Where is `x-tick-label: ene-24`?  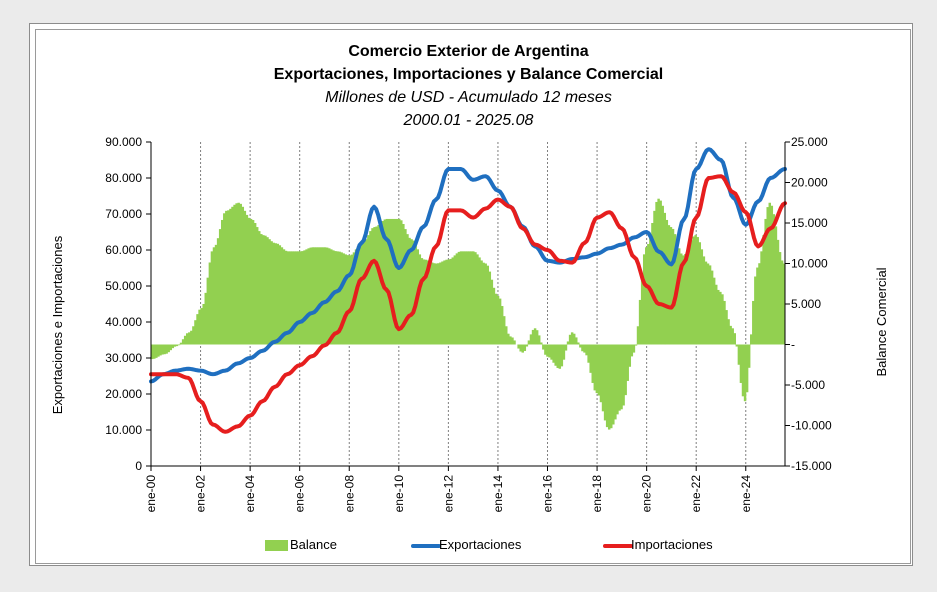
x-tick-label: ene-24 is located at coordinates (746, 494).